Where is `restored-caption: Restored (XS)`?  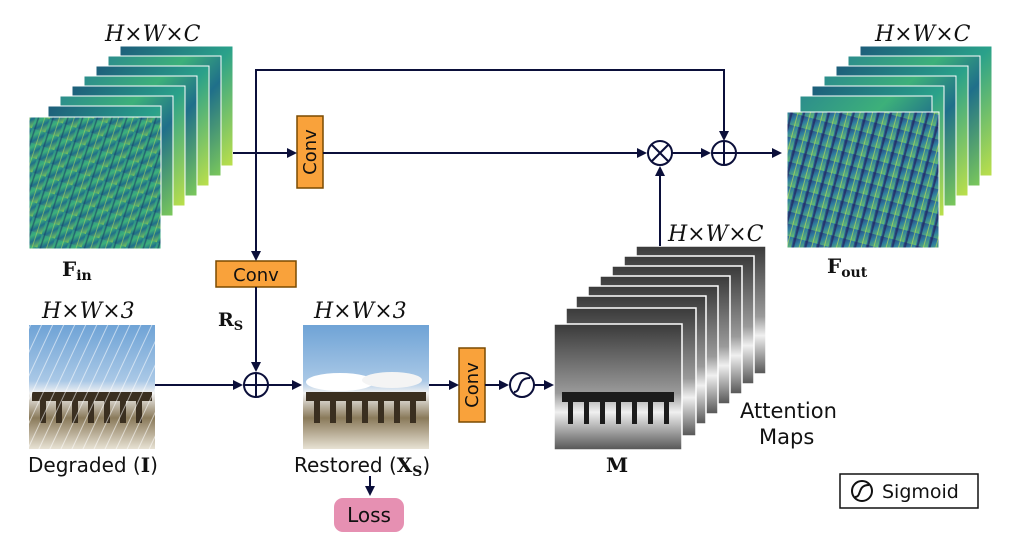 restored-caption: Restored (XS) is located at coordinates (362, 466).